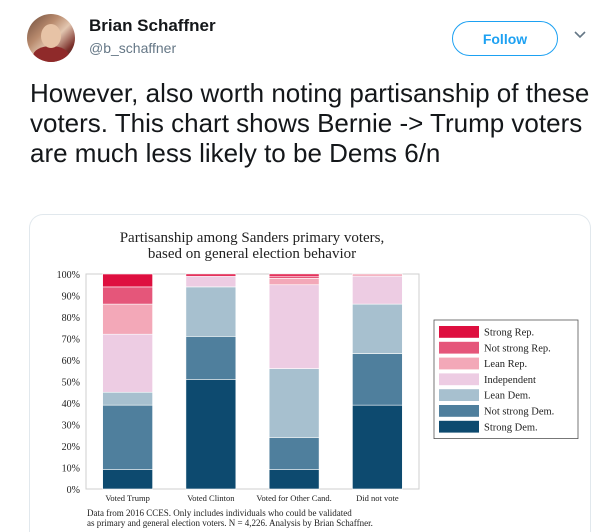  I want to click on legend-label: Not strong Dem., so click(519, 412).